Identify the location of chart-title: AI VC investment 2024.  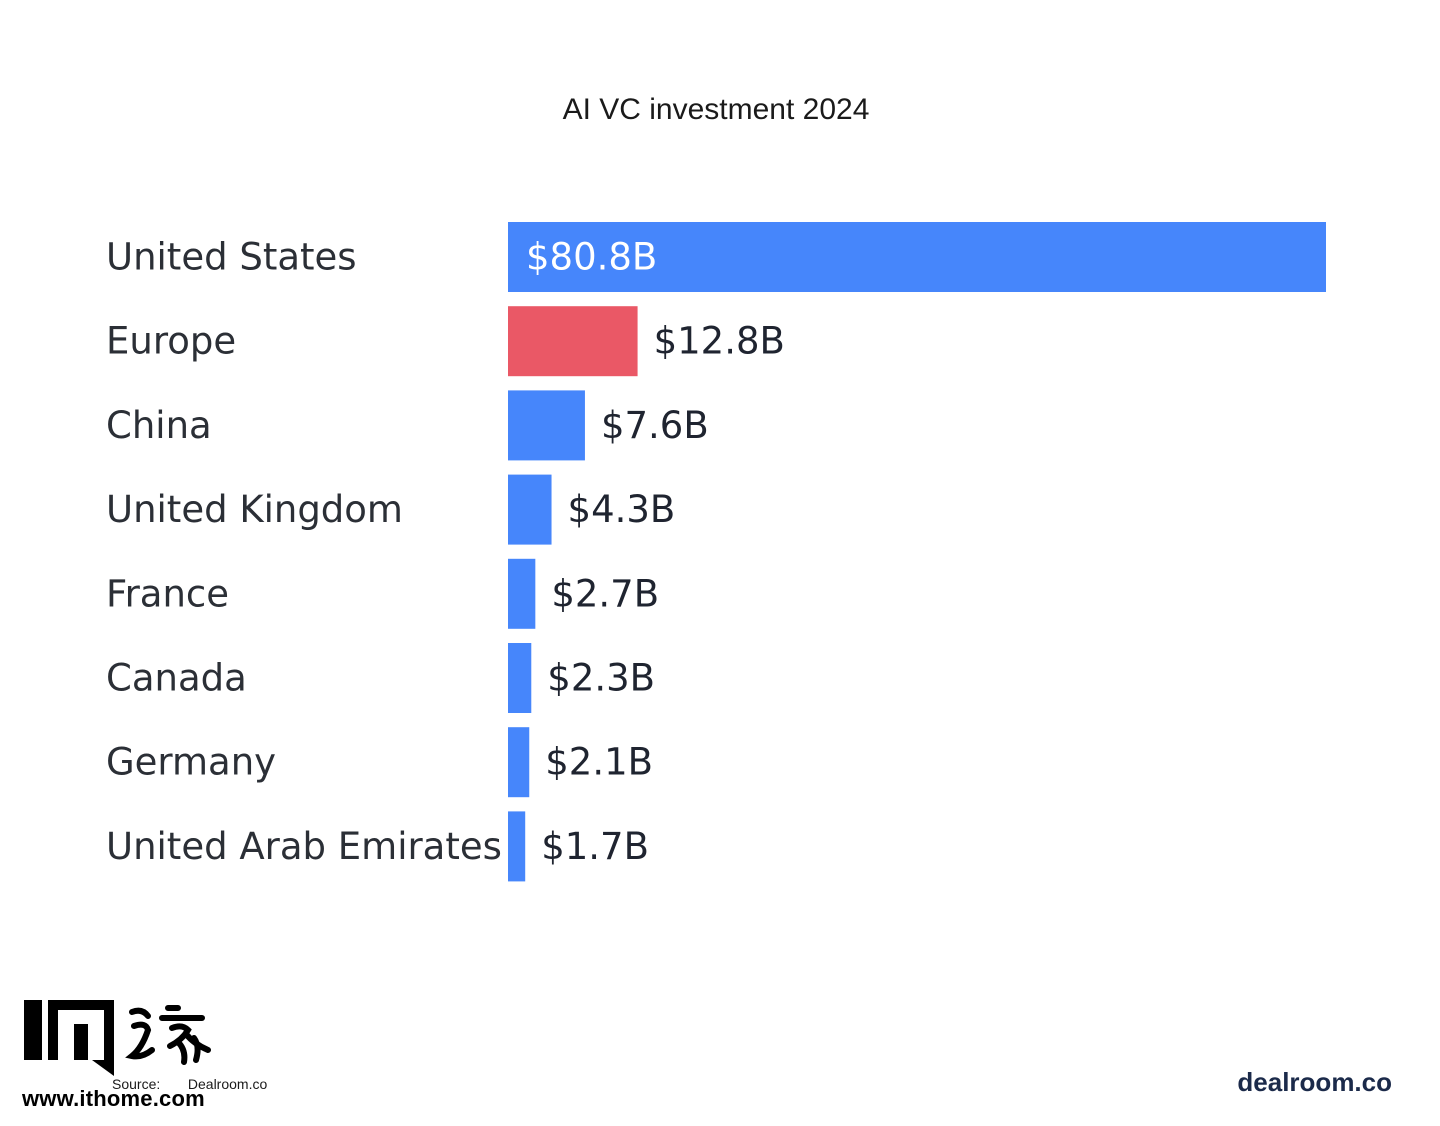
(716, 109).